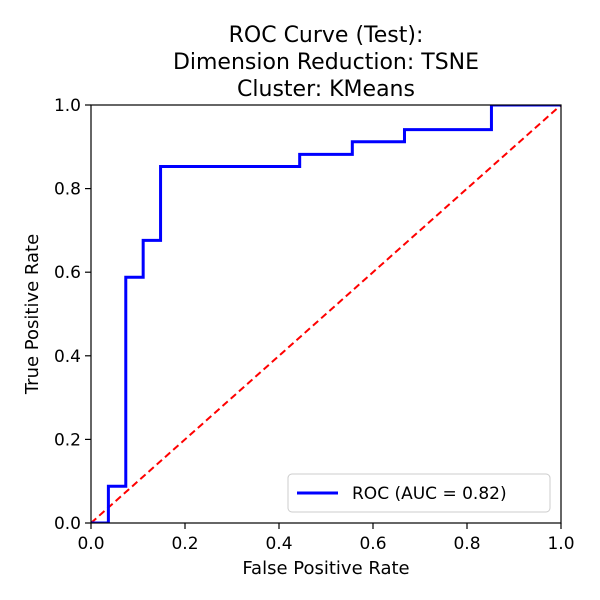 The image size is (600, 600). Describe the element at coordinates (67, 440) in the screenshot. I see `y-tick-label: 0.2` at that location.